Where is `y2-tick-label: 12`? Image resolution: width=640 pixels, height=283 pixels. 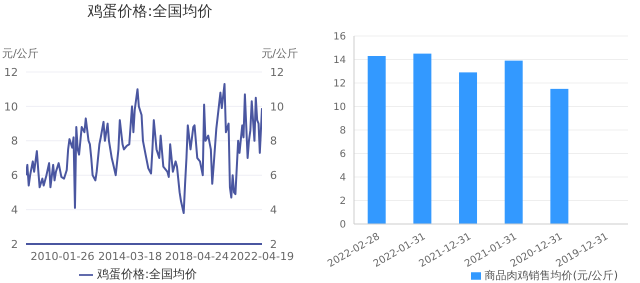
y2-tick-label: 12 is located at coordinates (277, 72).